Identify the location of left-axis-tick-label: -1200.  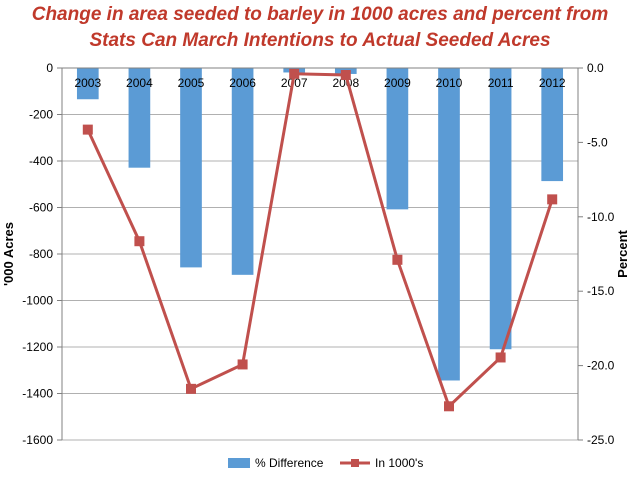
(37, 347).